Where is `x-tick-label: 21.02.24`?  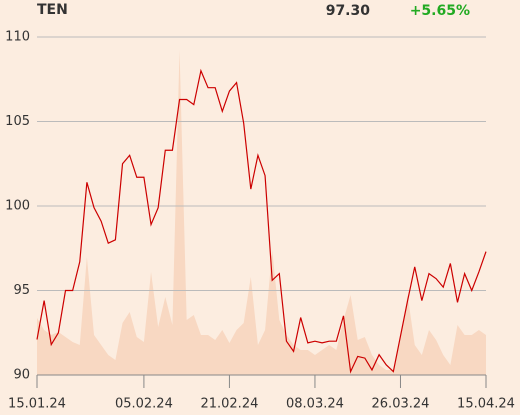 x-tick-label: 21.02.24 is located at coordinates (229, 404).